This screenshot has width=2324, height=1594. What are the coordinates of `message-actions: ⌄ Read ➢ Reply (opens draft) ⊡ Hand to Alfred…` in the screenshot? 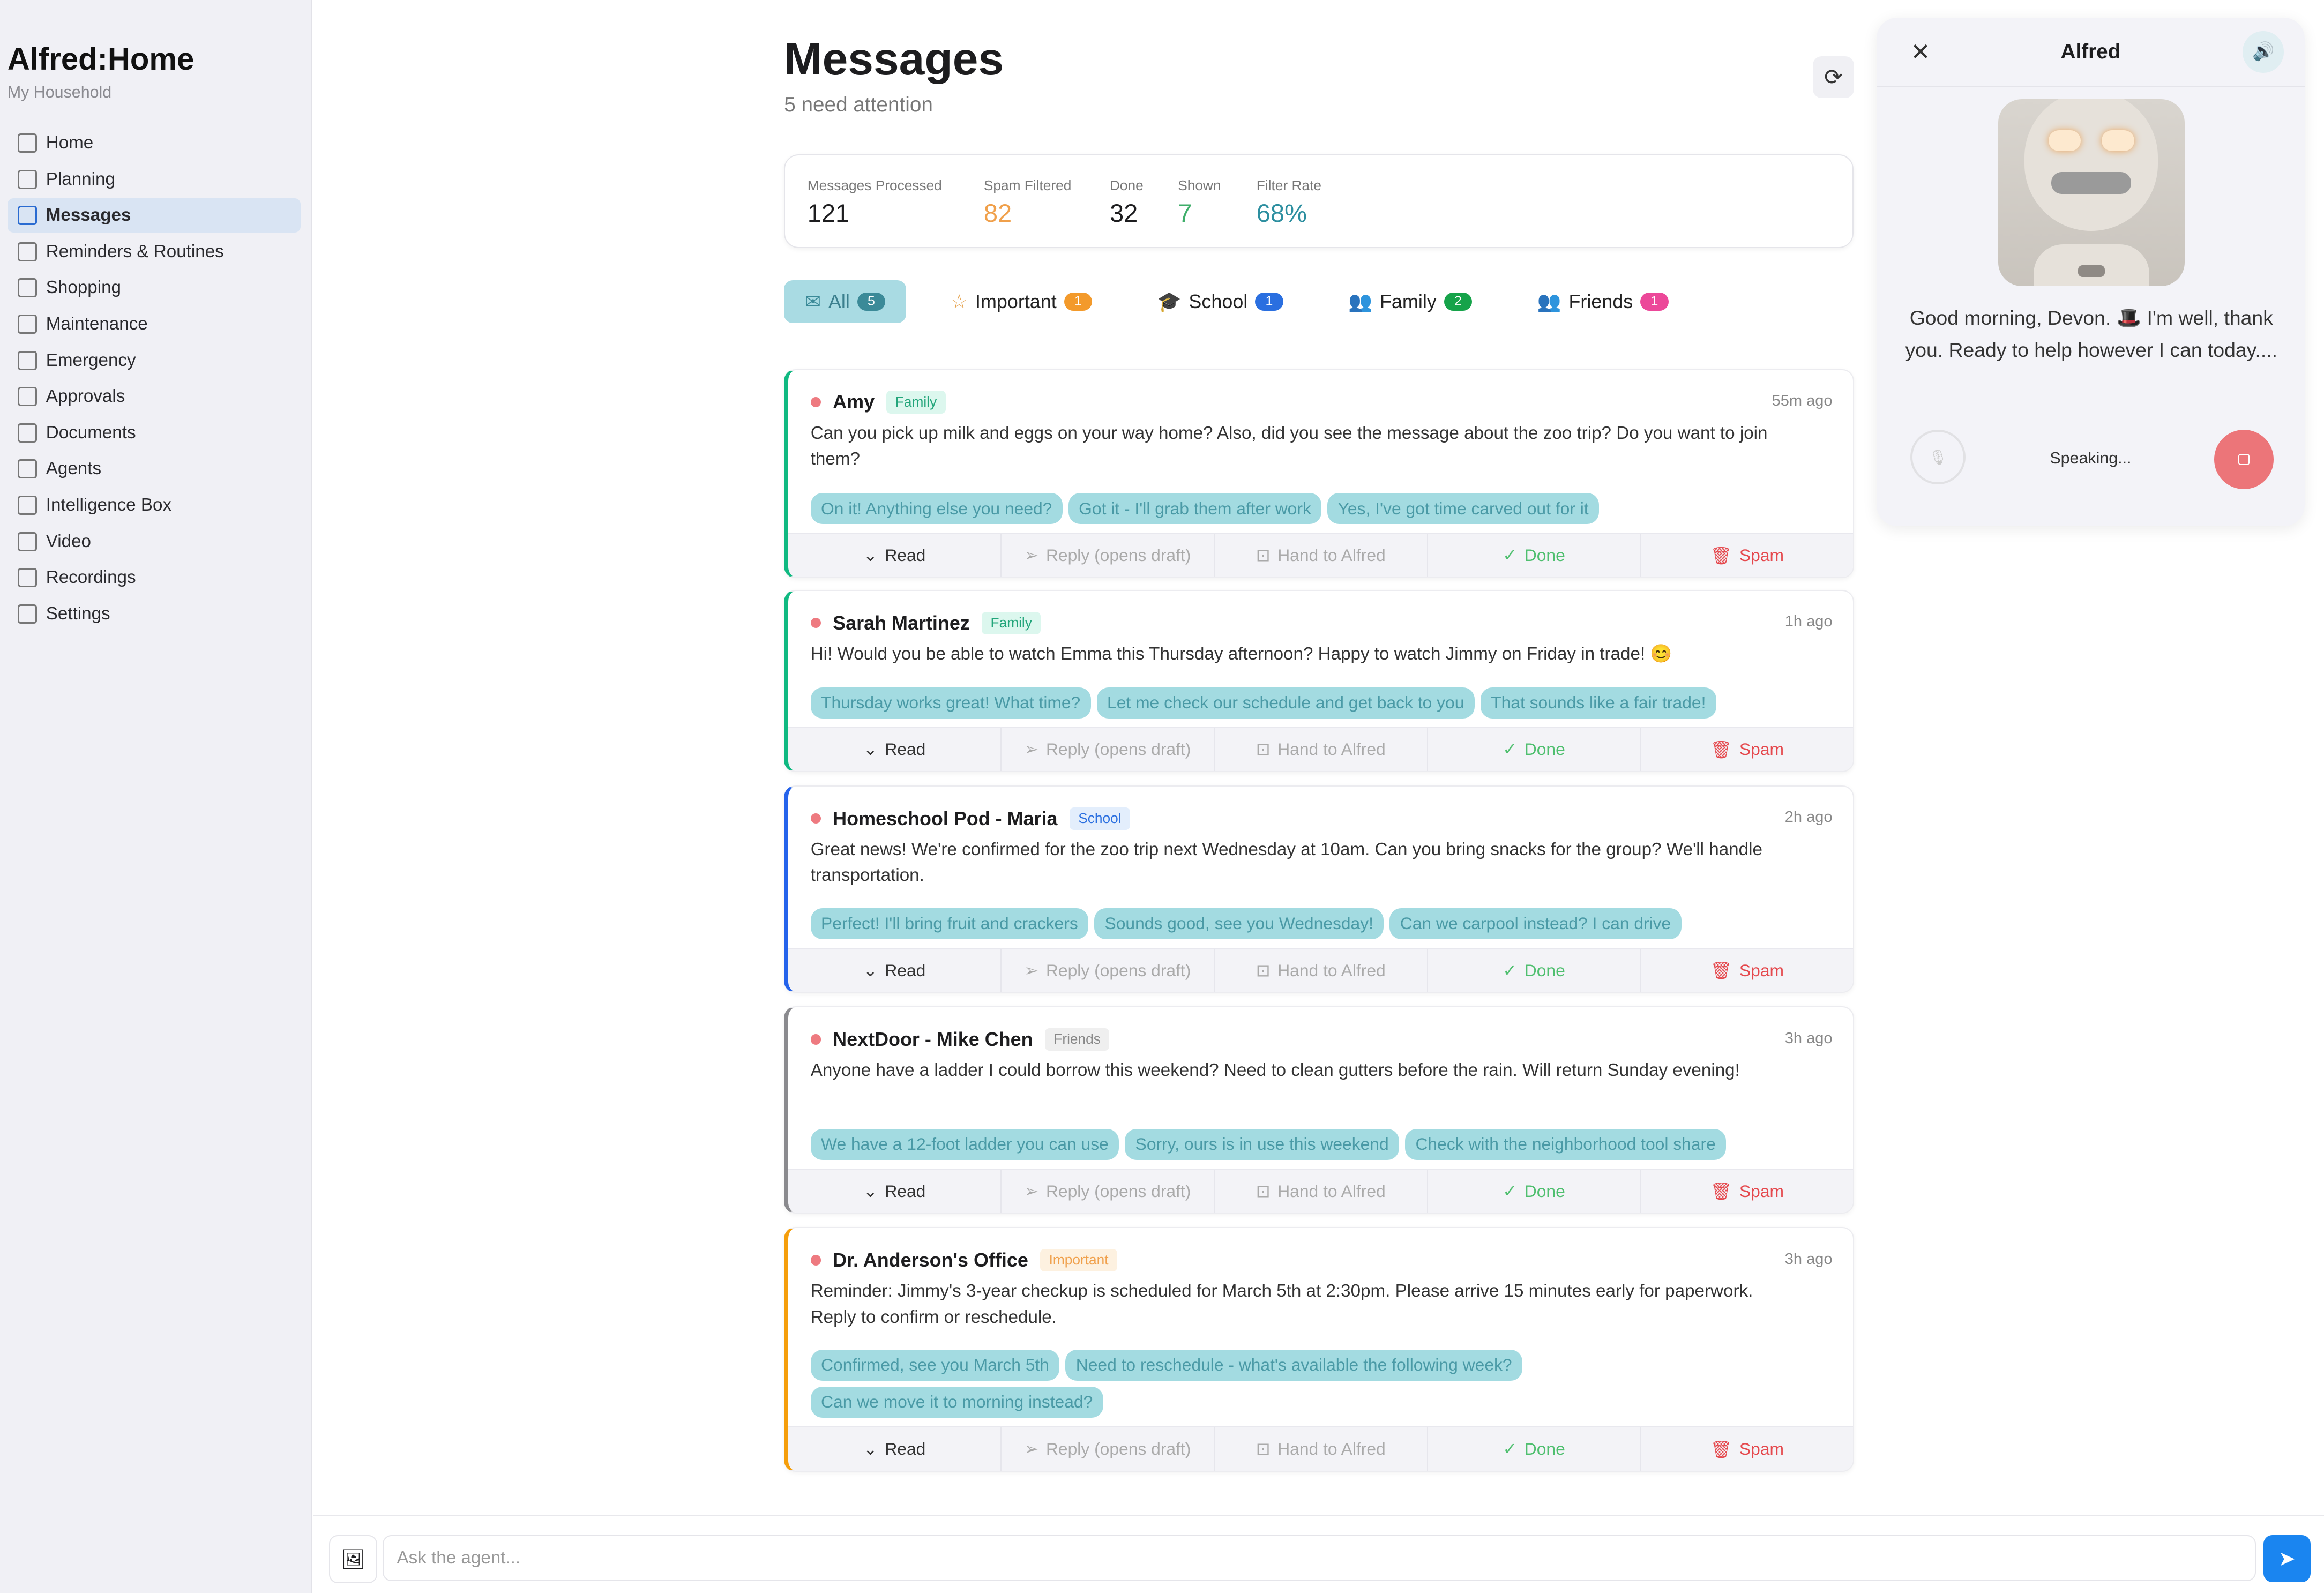 It's located at (1321, 750).